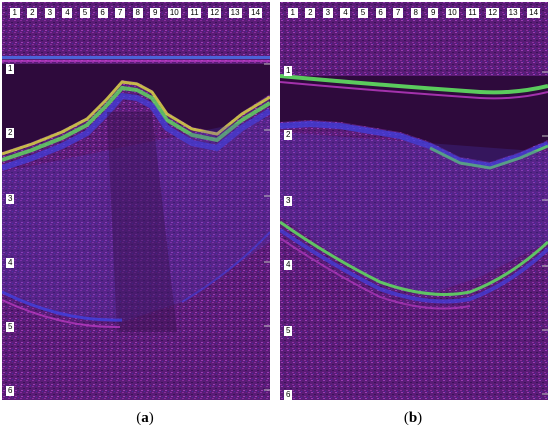 The height and width of the screenshot is (434, 550). I want to click on caption-b: (b), so click(413, 418).